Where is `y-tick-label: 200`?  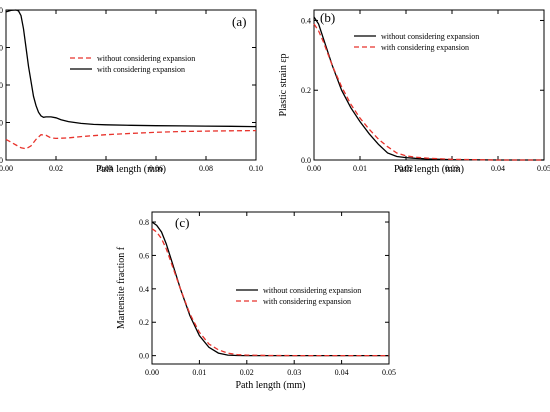
y-tick-label: 200 is located at coordinates (1, 48).